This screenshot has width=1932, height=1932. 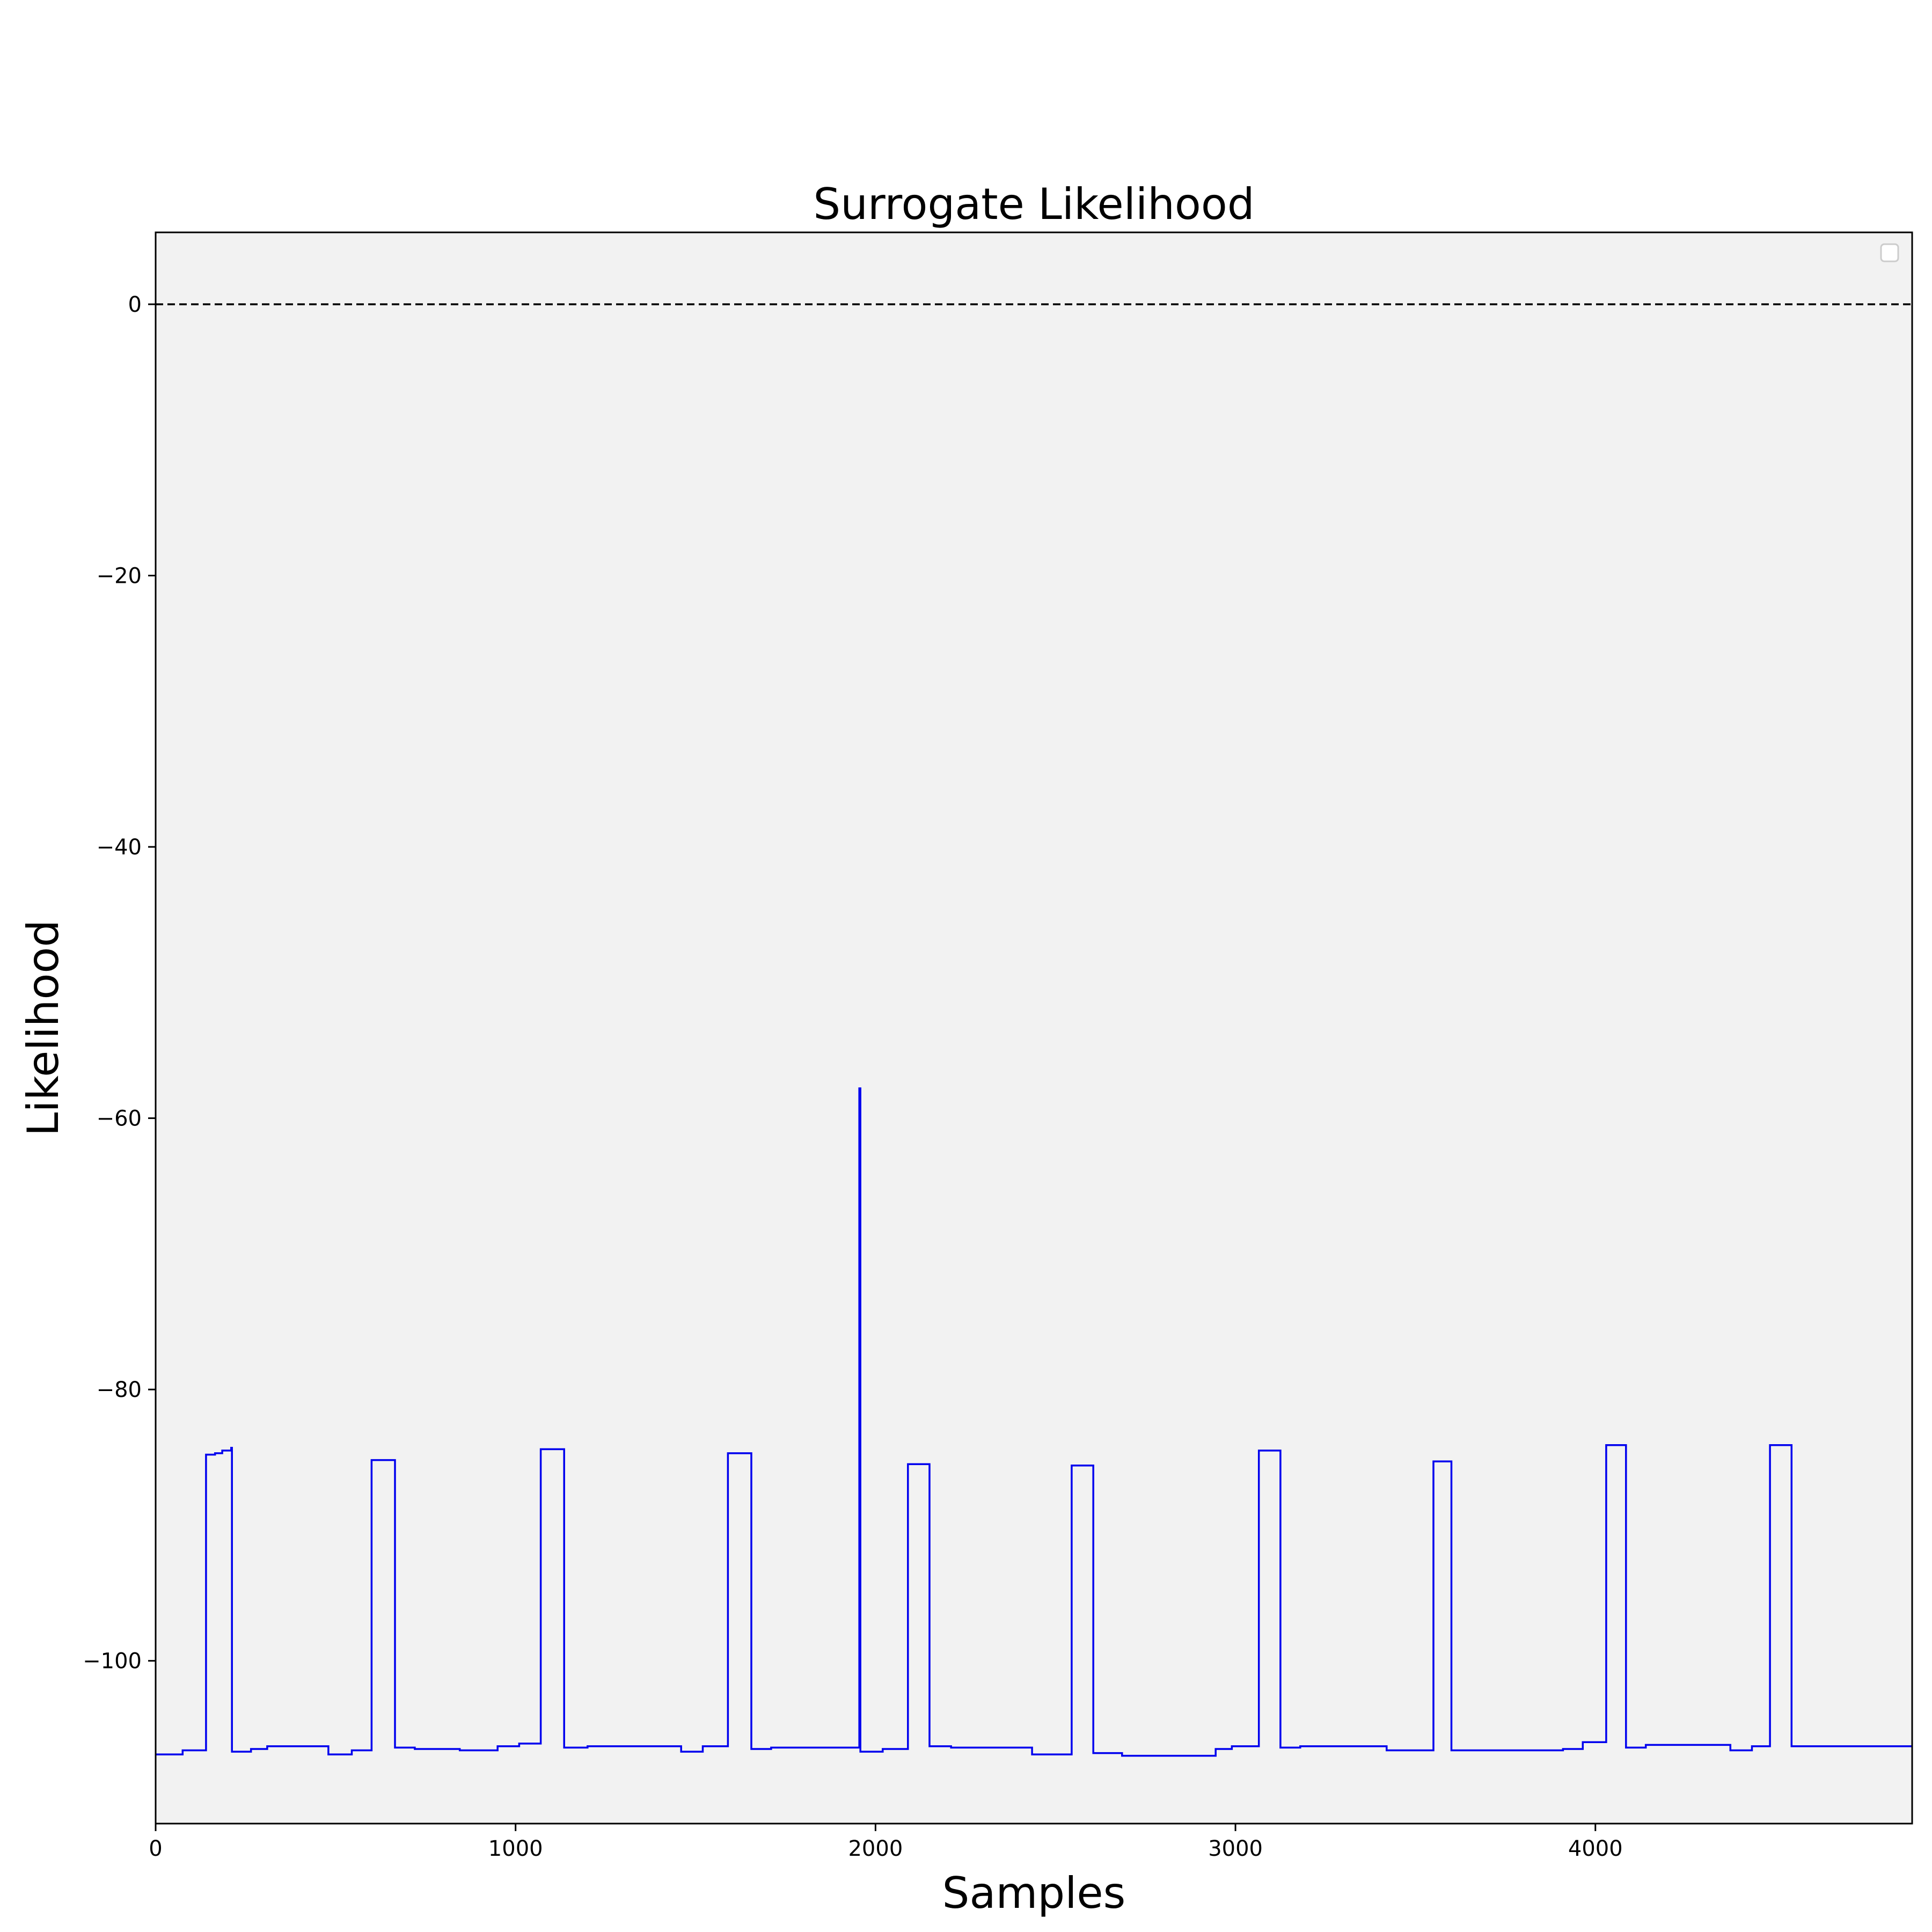 What do you see at coordinates (1235, 1848) in the screenshot?
I see `x-tick-label: 3000` at bounding box center [1235, 1848].